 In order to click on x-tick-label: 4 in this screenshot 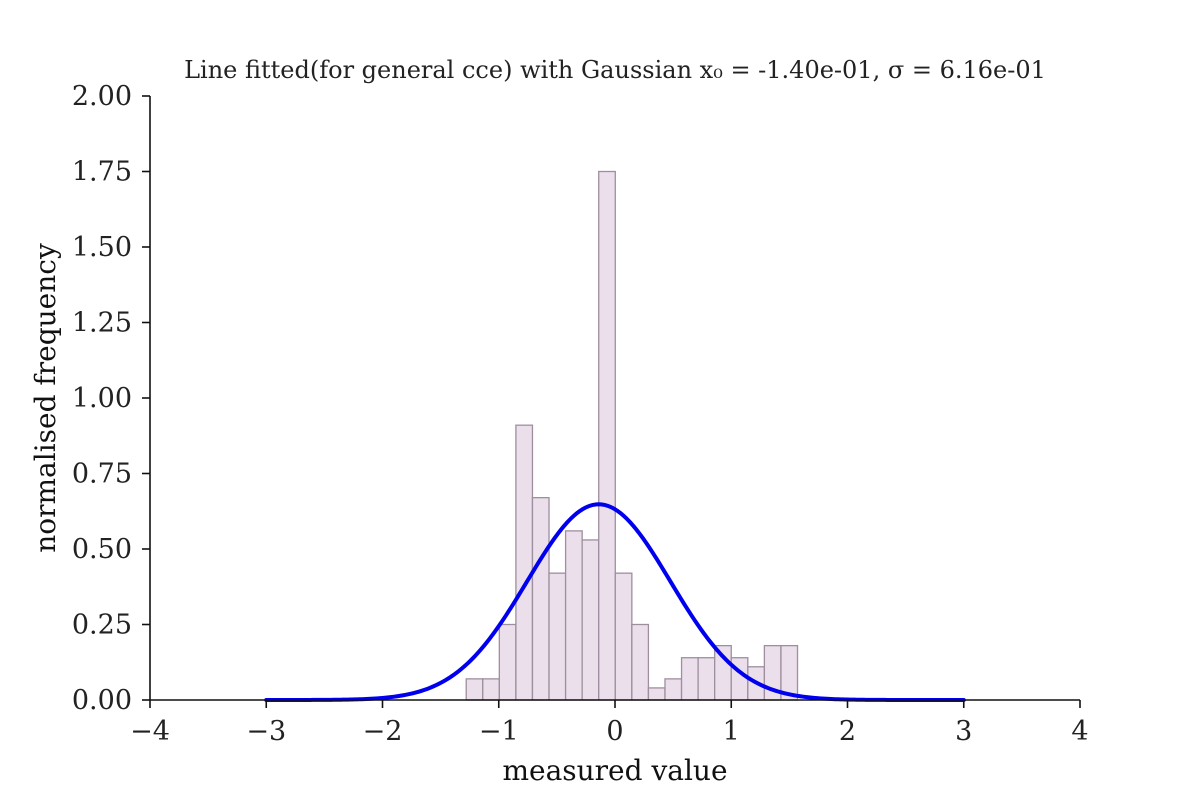, I will do `click(1079, 731)`.